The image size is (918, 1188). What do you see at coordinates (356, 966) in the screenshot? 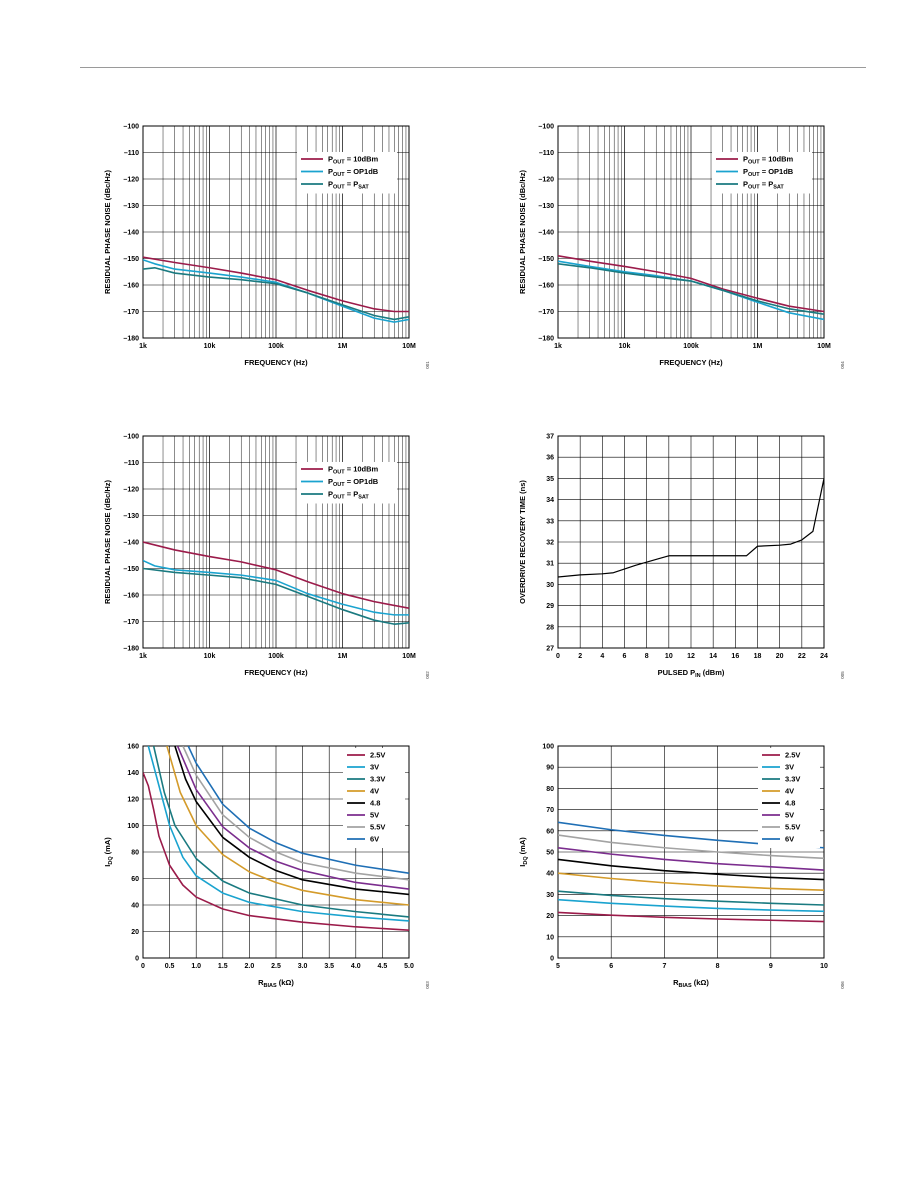
I see `x-tick-label: 4.0` at bounding box center [356, 966].